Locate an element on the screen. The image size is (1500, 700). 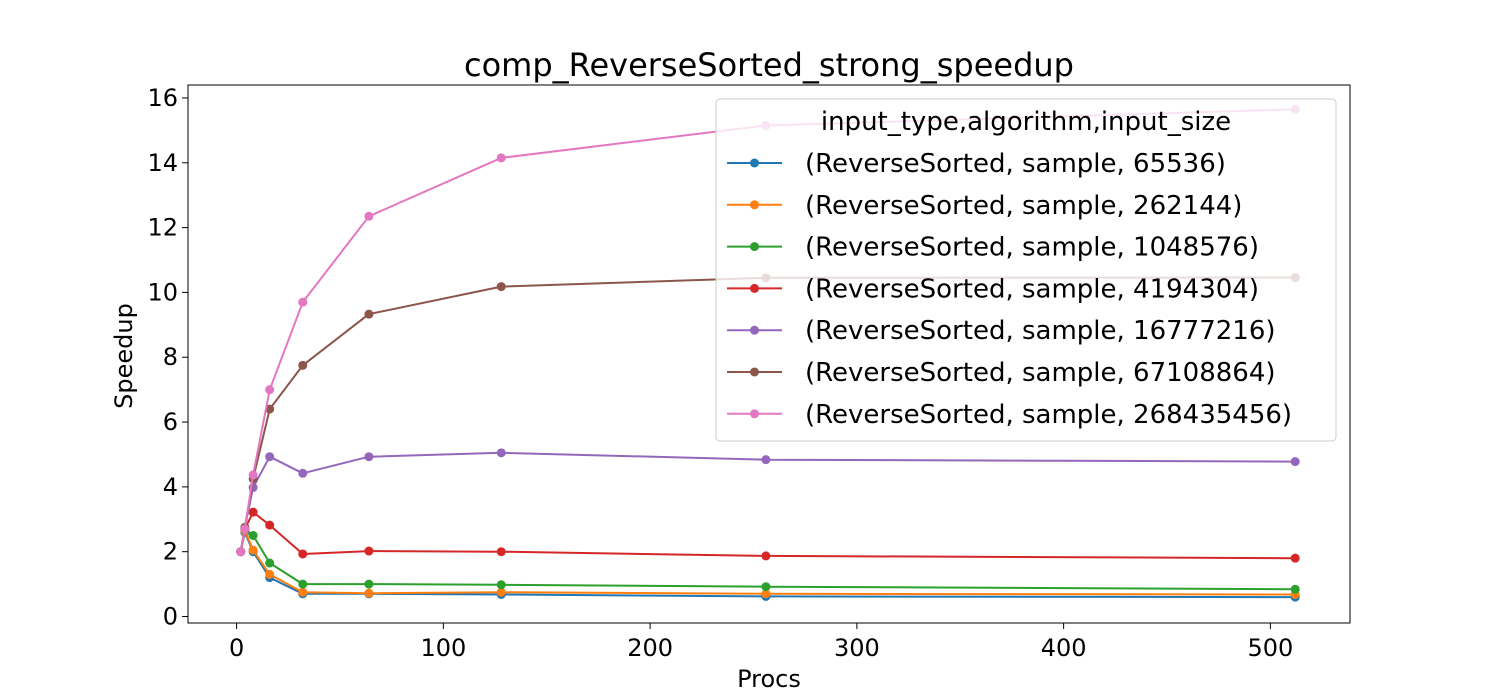
y-tick-label: 8 is located at coordinates (170, 357).